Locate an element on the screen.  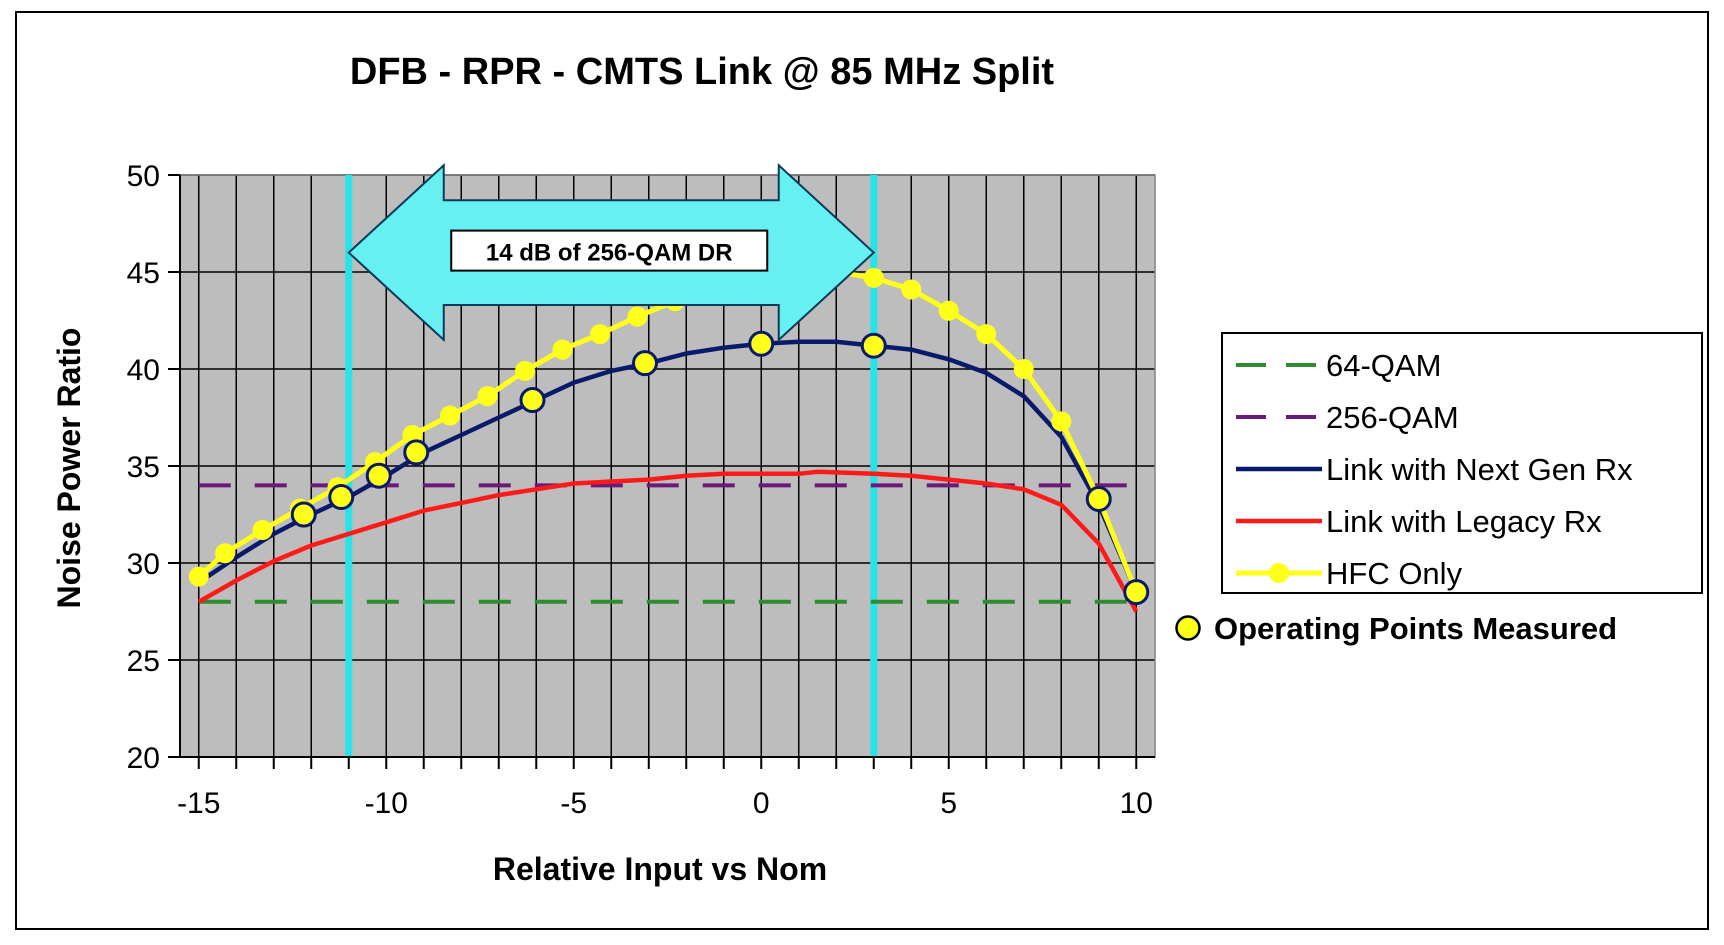
x-tick-label: 10 is located at coordinates (1136, 803).